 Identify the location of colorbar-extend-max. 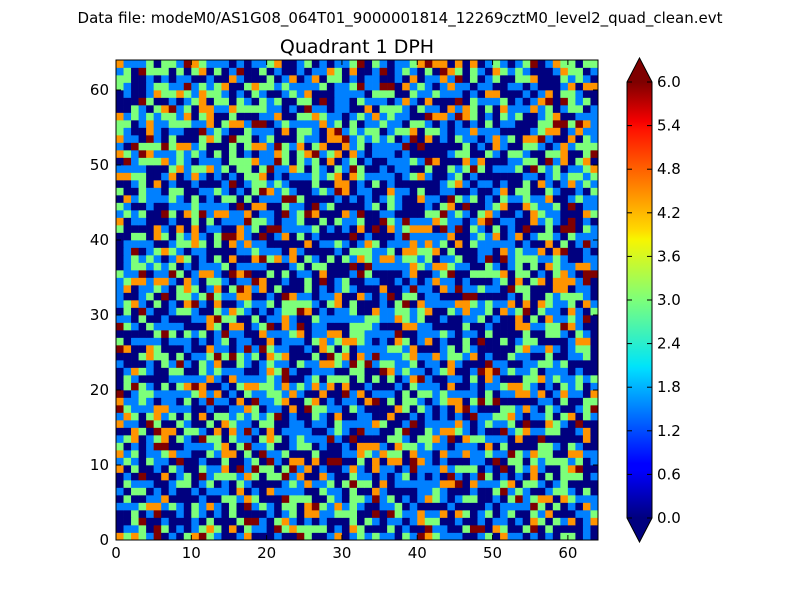
(639, 70).